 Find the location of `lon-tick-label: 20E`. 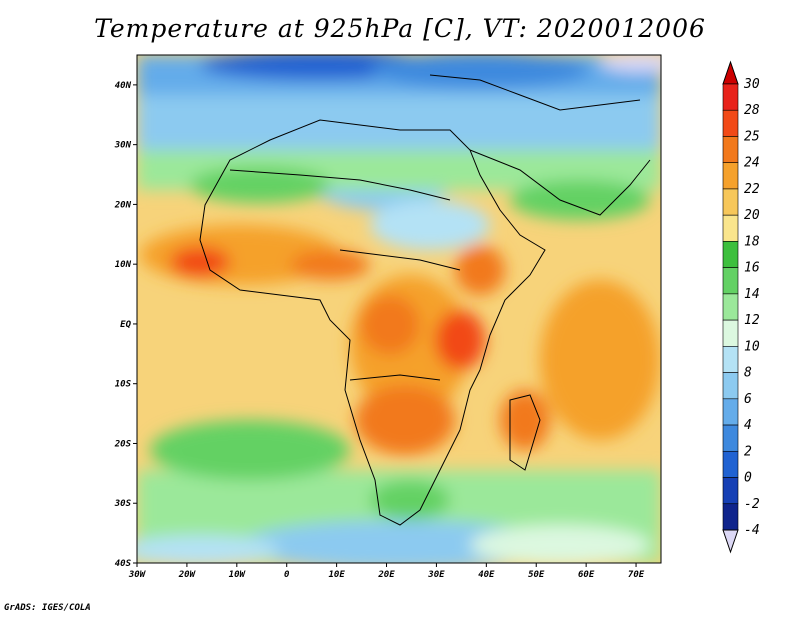

lon-tick-label: 20E is located at coordinates (386, 575).